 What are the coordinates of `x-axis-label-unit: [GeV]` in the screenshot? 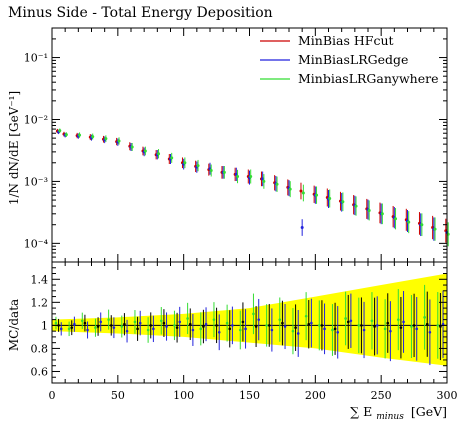 It's located at (429, 411).